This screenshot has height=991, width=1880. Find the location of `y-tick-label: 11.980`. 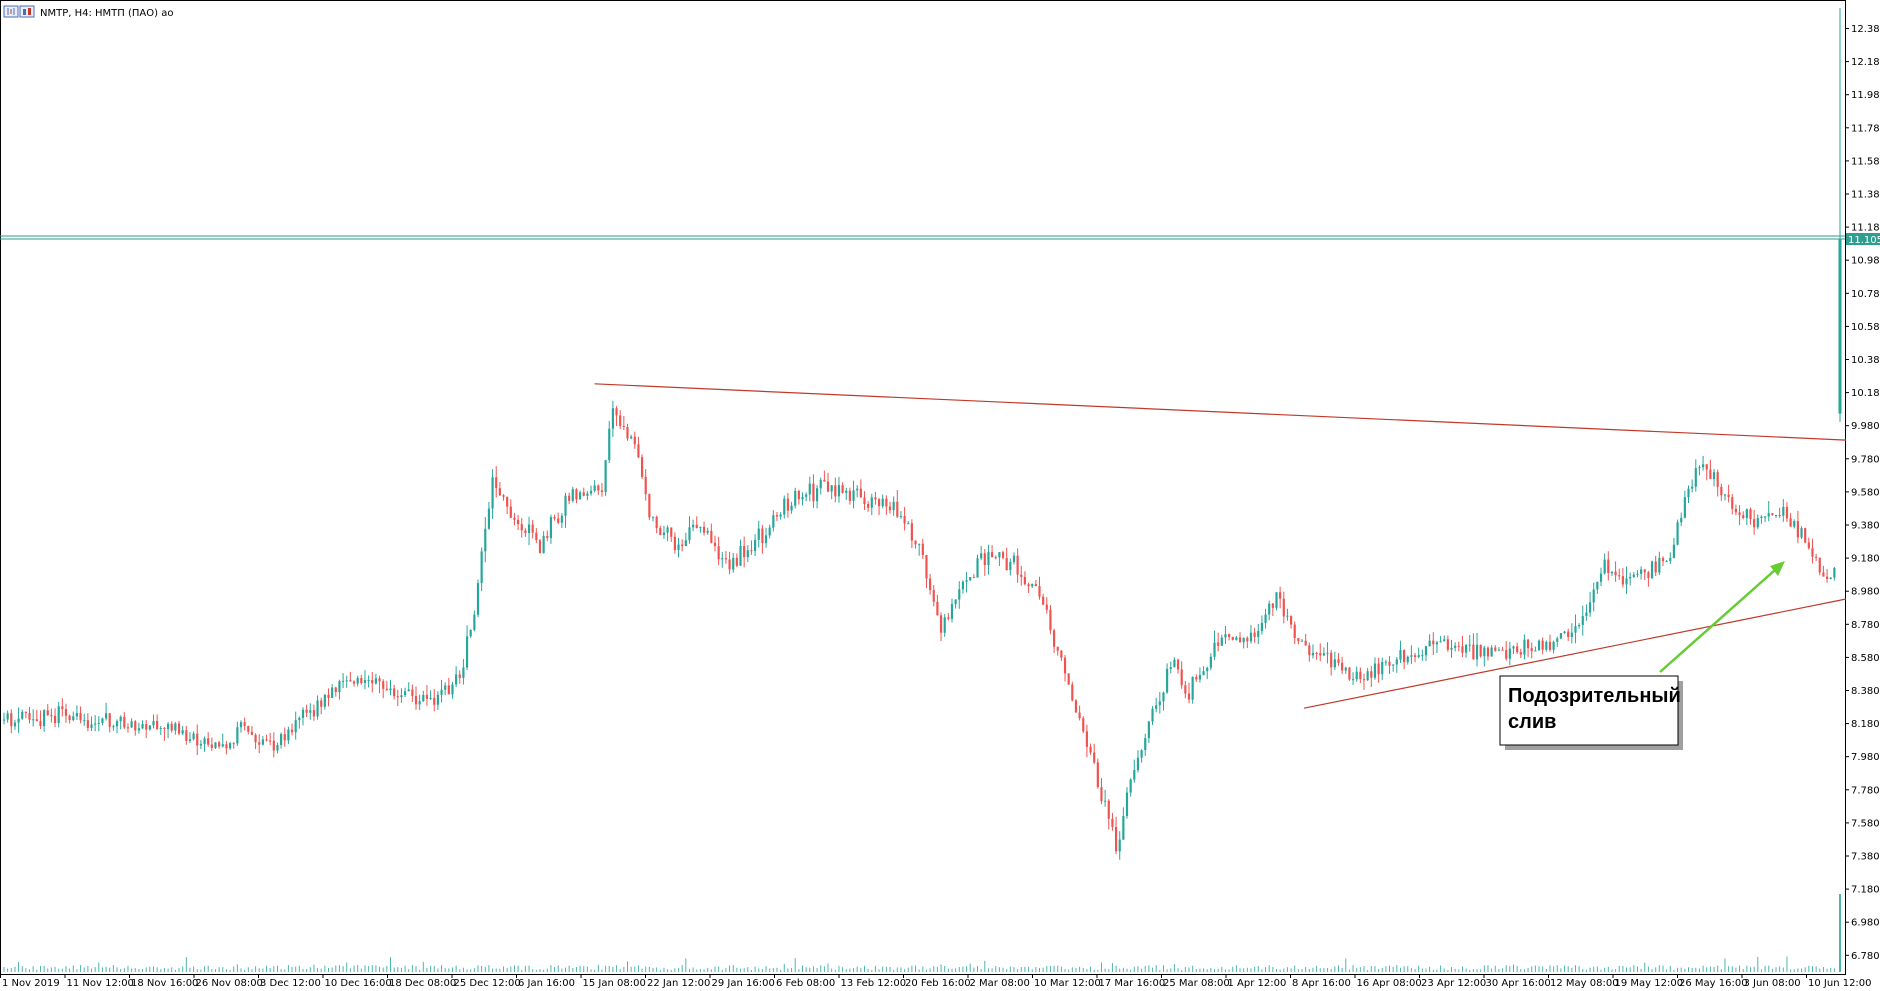

y-tick-label: 11.980 is located at coordinates (1865, 95).